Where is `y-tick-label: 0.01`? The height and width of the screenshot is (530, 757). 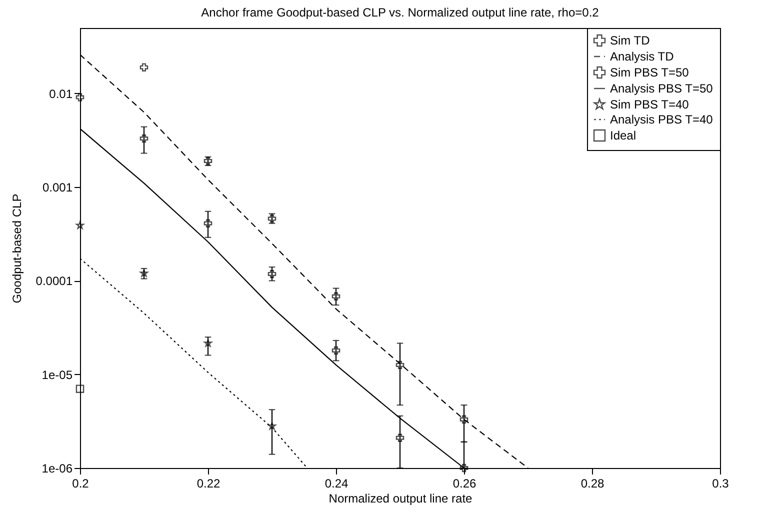
y-tick-label: 0.01 is located at coordinates (61, 93).